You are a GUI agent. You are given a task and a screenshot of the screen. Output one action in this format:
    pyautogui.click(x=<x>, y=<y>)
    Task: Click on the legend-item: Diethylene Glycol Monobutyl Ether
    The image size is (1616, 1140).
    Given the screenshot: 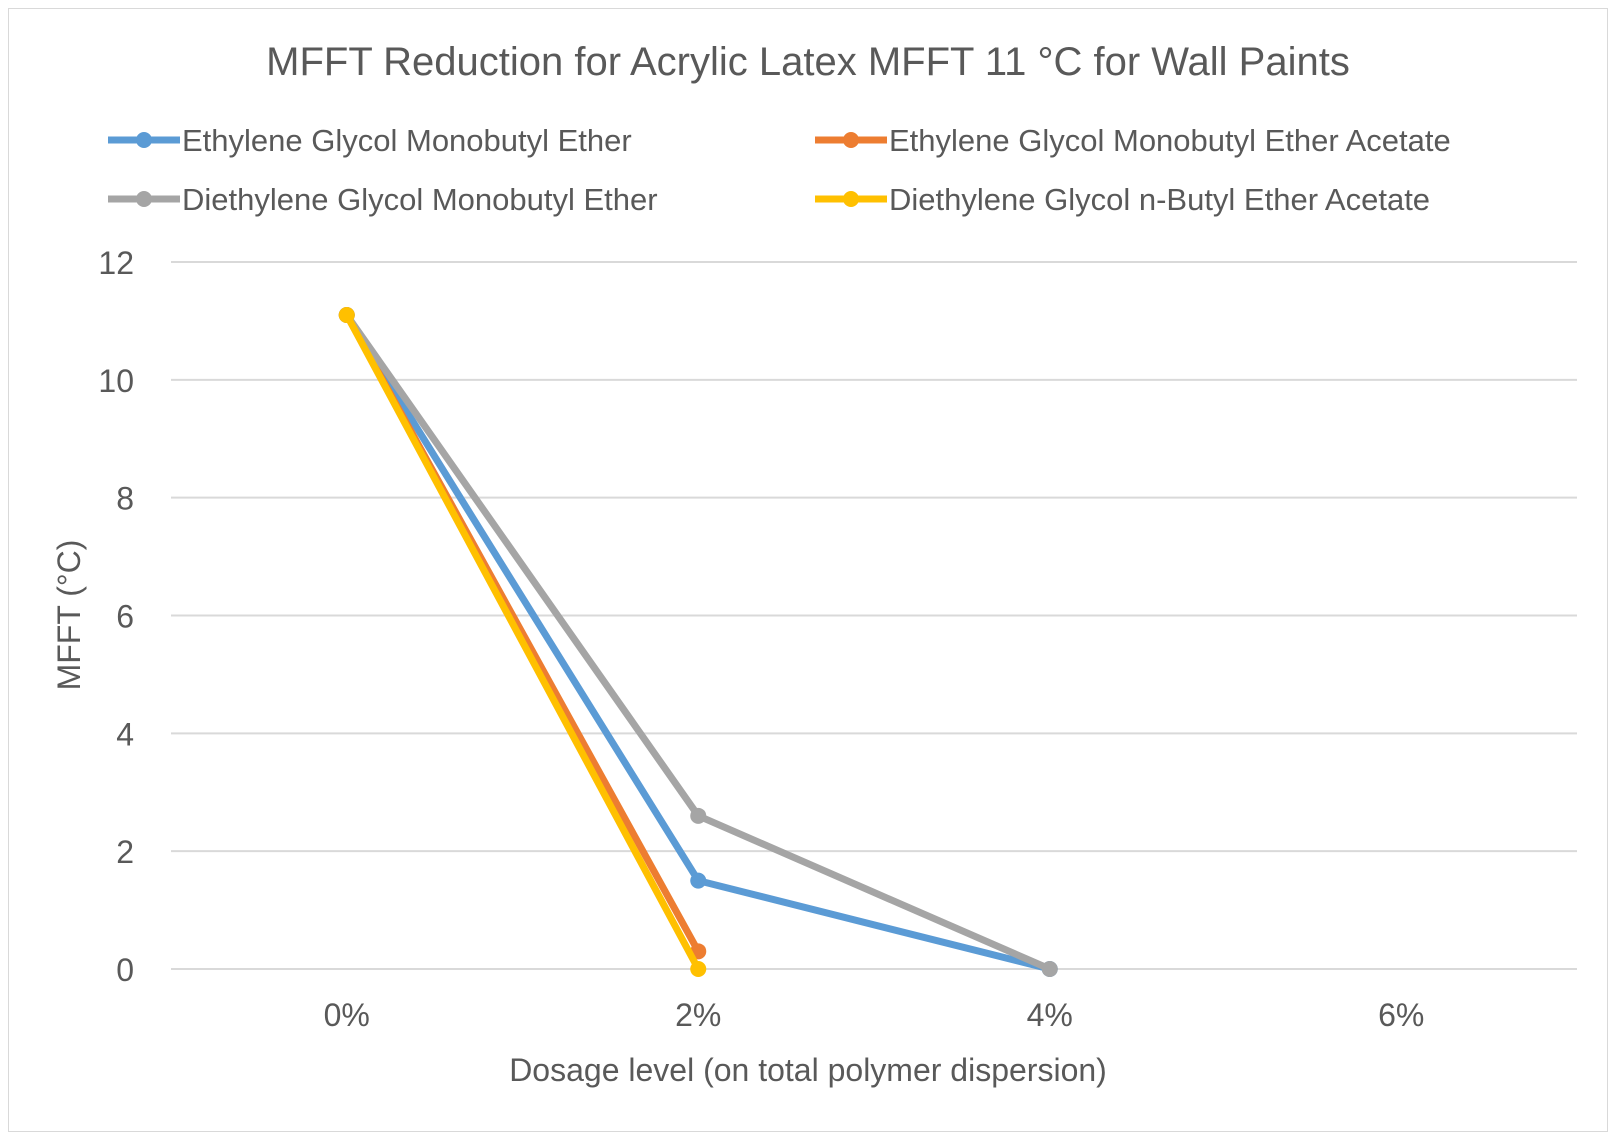 What is the action you would take?
    pyautogui.click(x=383, y=199)
    